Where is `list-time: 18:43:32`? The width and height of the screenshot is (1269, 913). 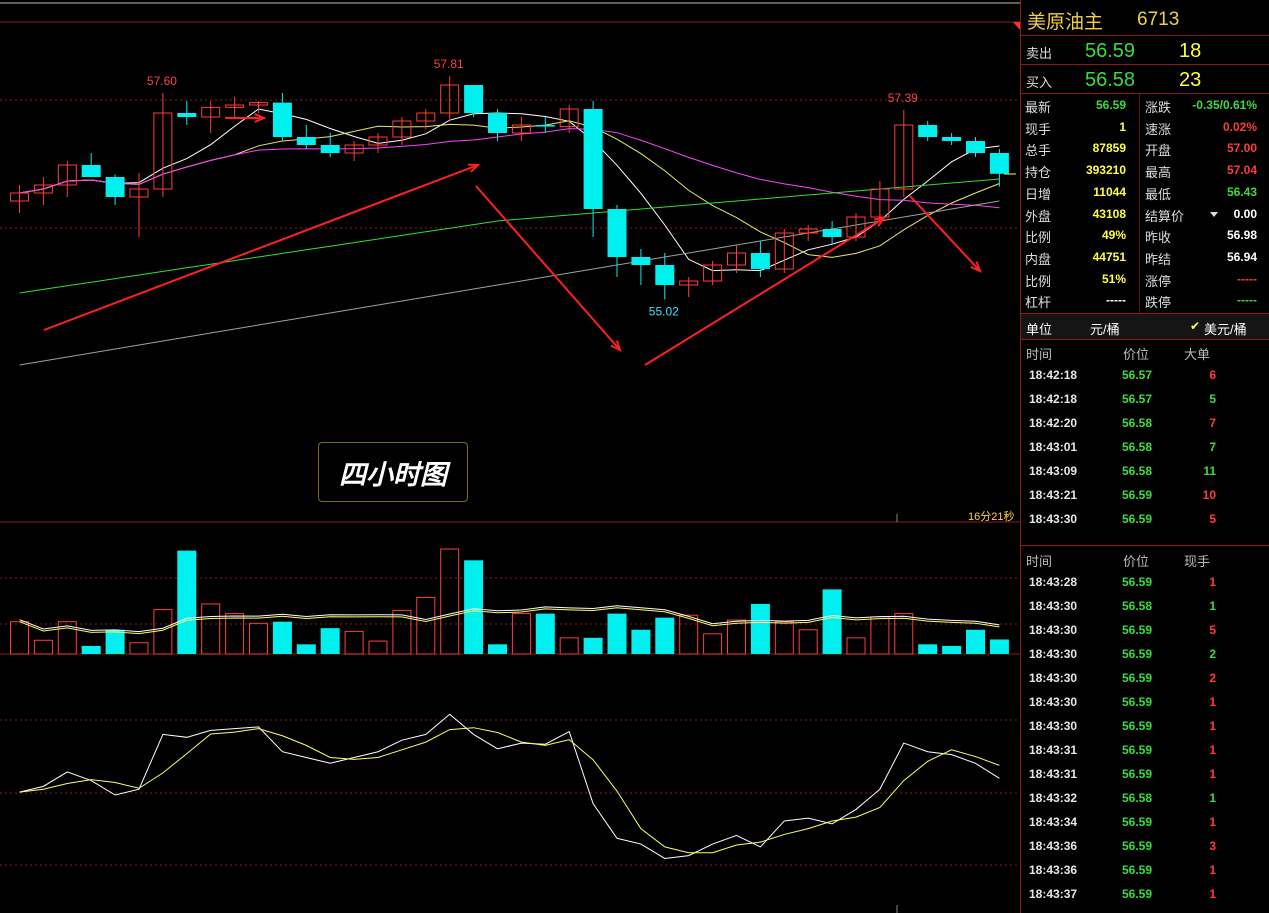 list-time: 18:43:32 is located at coordinates (1053, 798).